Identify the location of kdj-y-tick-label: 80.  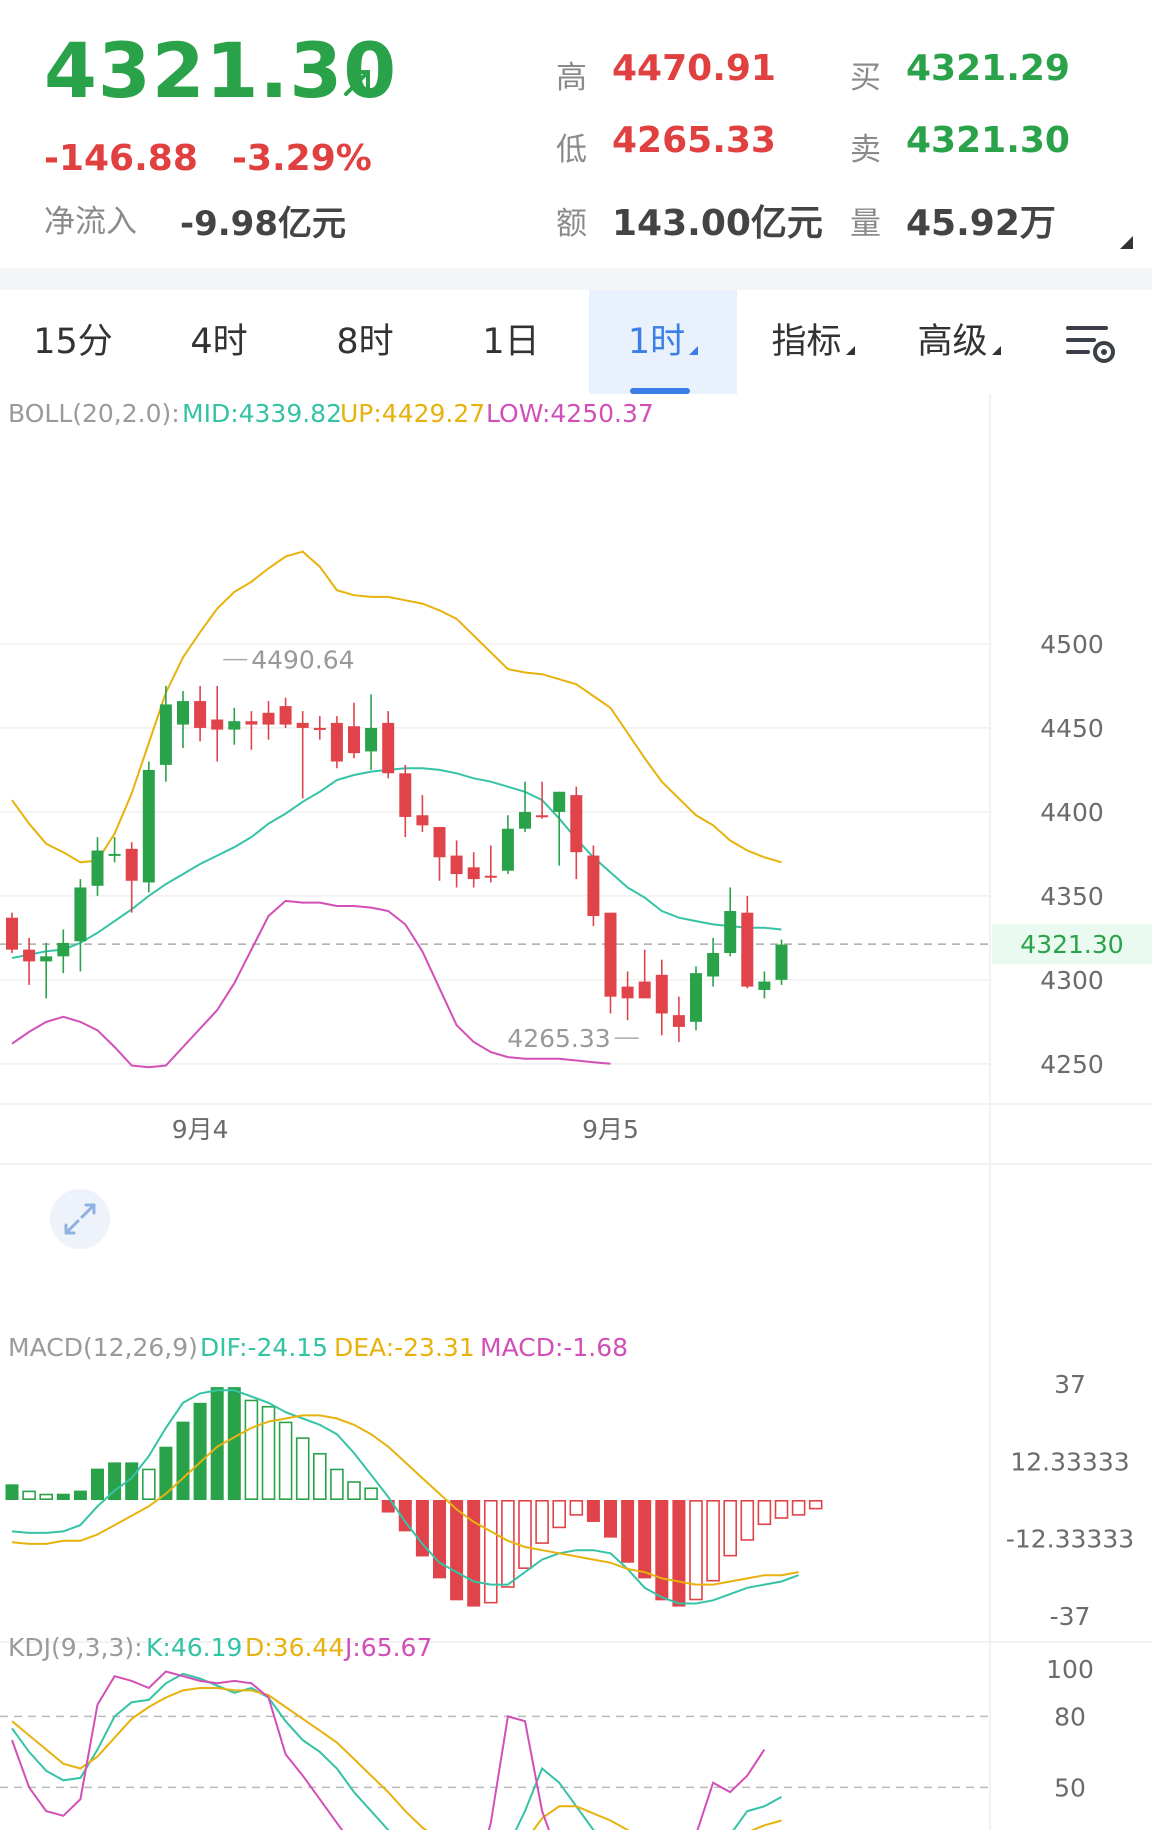
(1070, 1716).